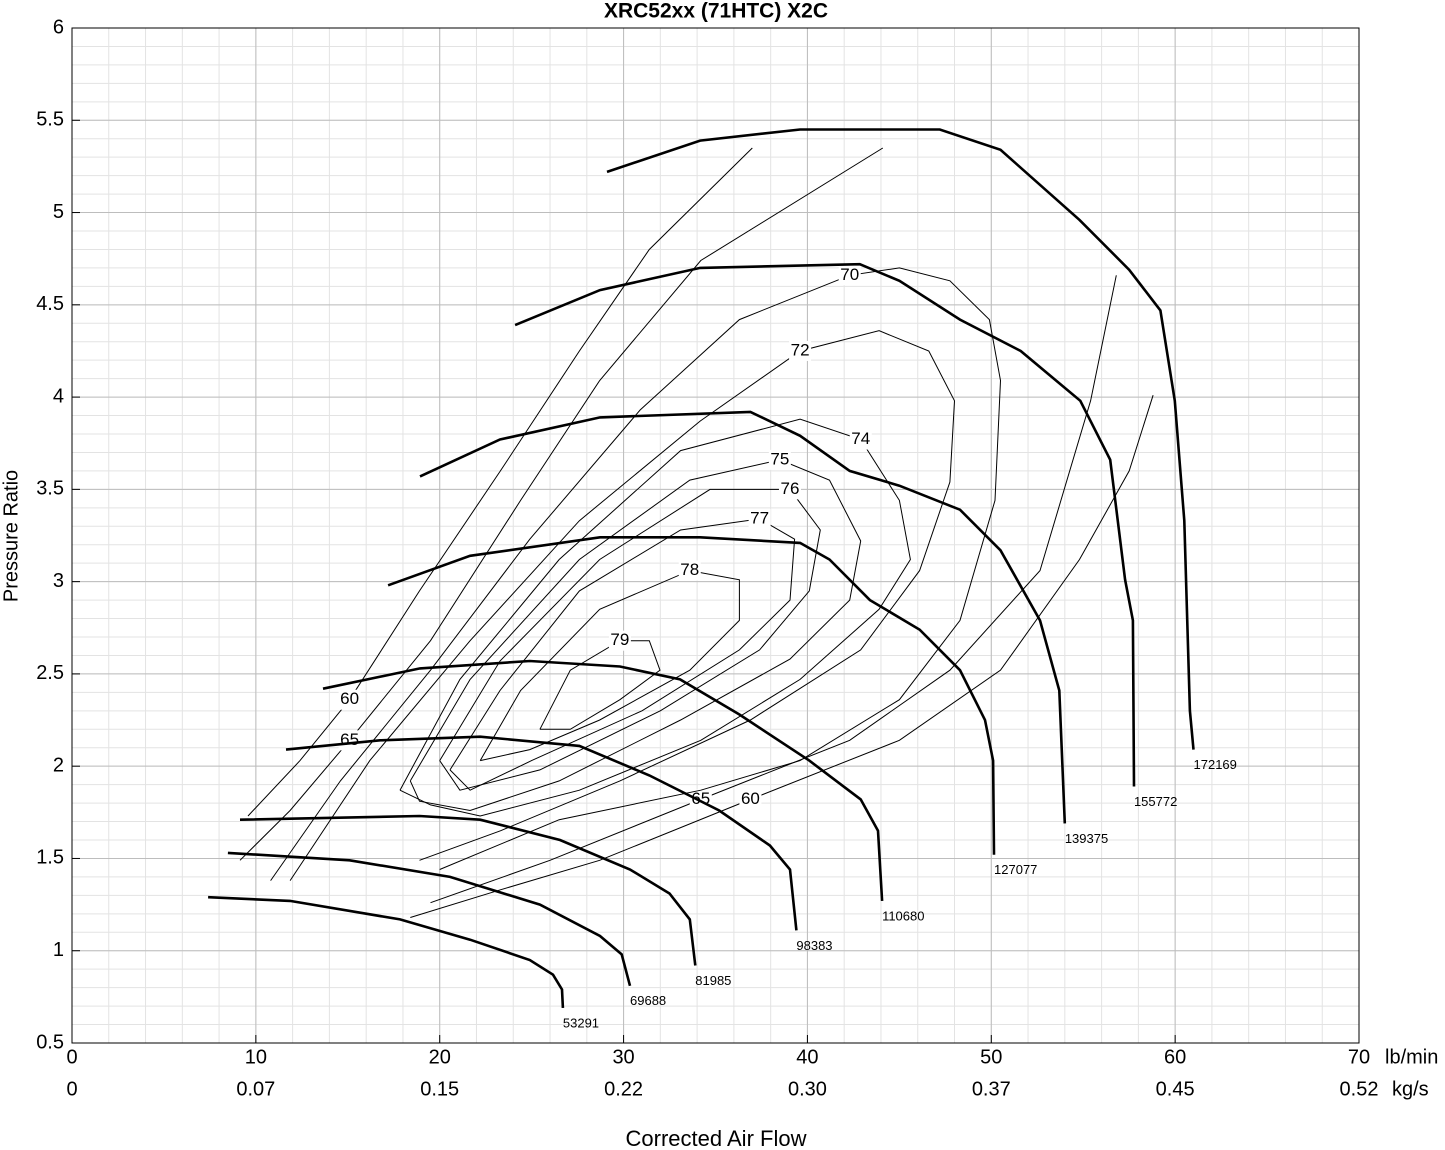  Describe the element at coordinates (71, 1057) in the screenshot. I see `x-tick-label: 0` at that location.